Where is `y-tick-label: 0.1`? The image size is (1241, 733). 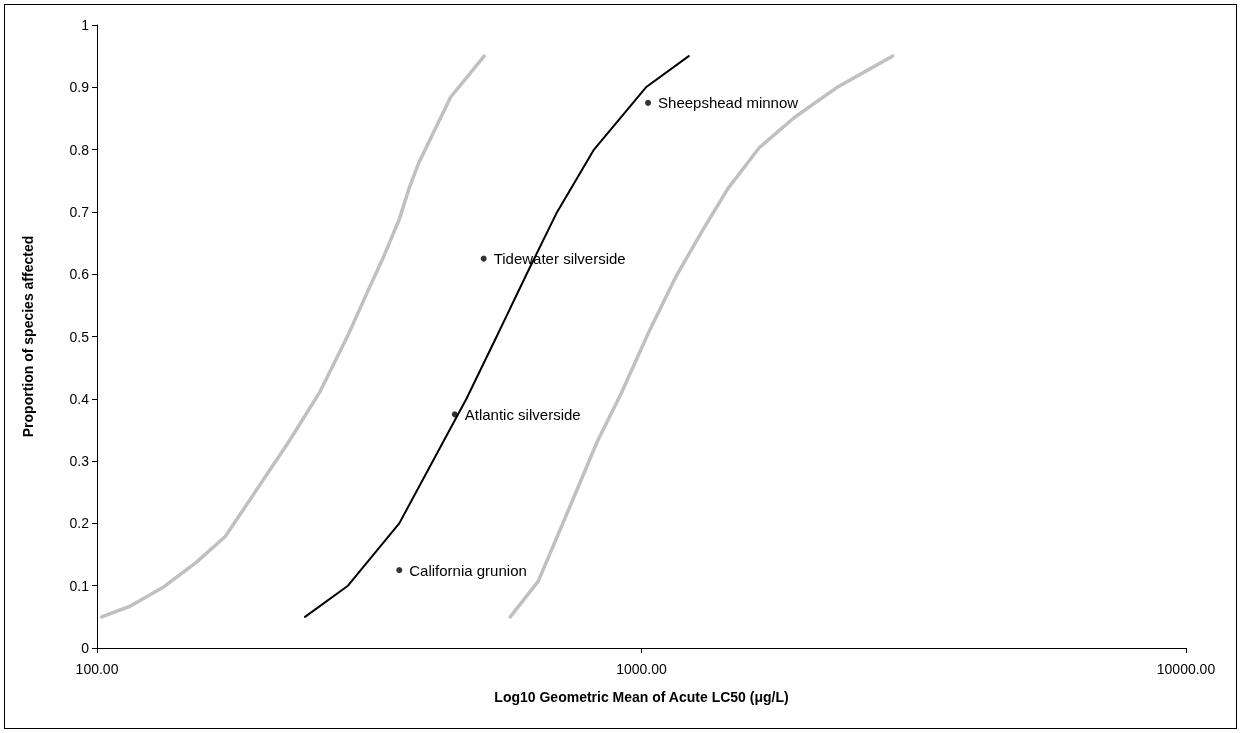
y-tick-label: 0.1 is located at coordinates (79, 585).